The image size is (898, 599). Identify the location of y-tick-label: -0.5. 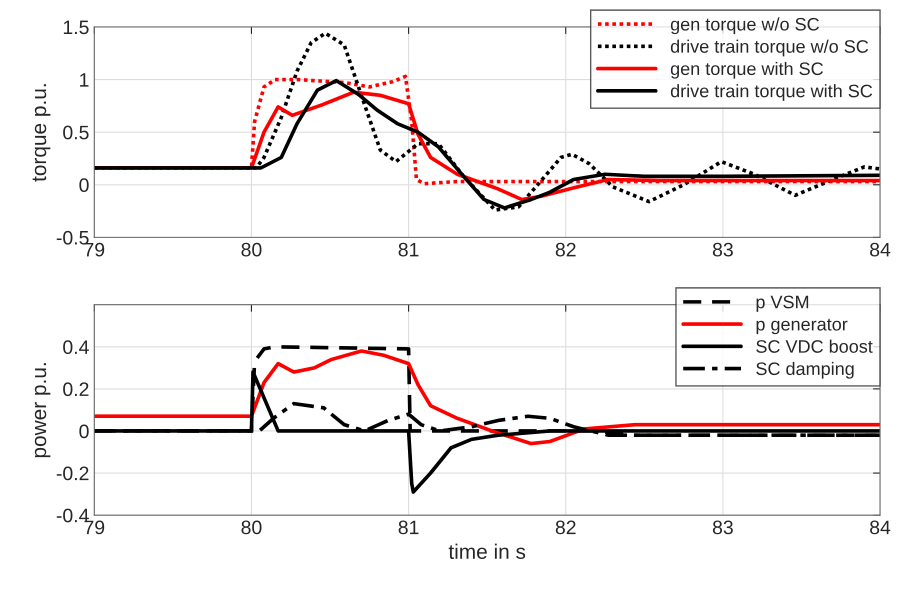
(72, 237).